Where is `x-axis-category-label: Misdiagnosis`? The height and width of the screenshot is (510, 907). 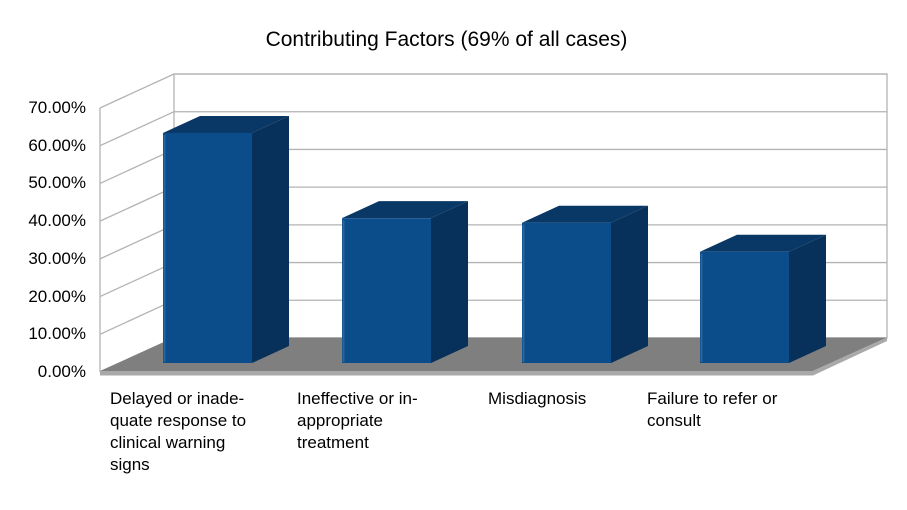
x-axis-category-label: Misdiagnosis is located at coordinates (537, 398).